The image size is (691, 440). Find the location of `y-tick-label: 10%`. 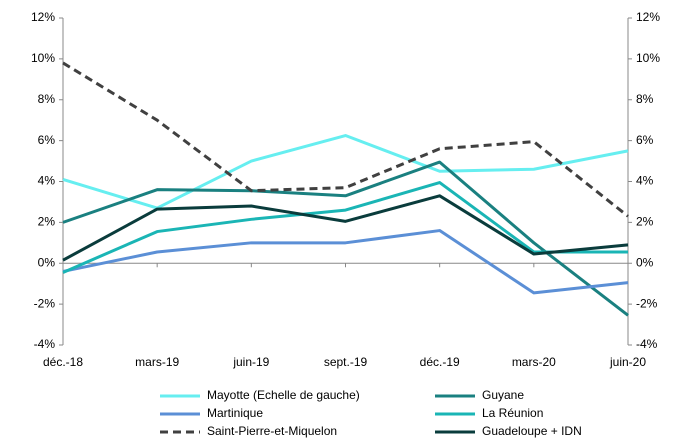

y-tick-label: 10% is located at coordinates (43, 58).